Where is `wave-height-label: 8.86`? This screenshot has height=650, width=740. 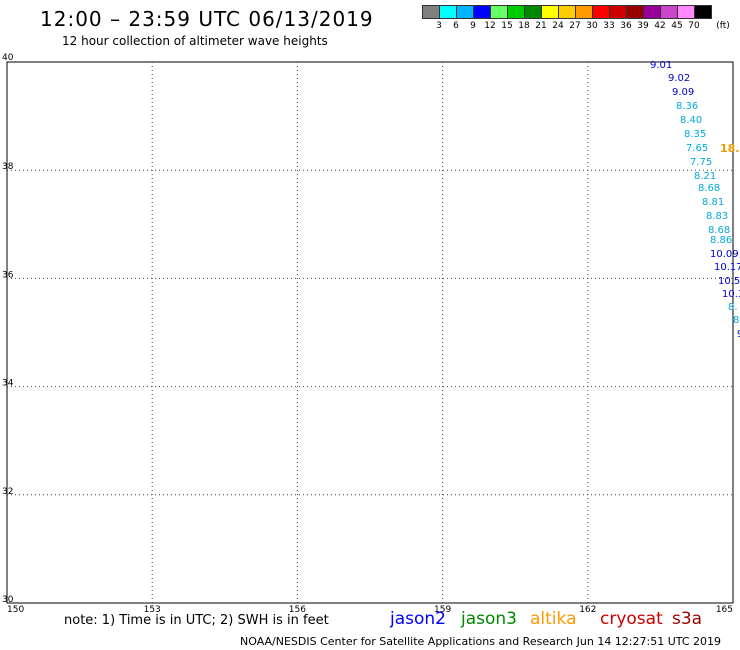
wave-height-label: 8.86 is located at coordinates (721, 240).